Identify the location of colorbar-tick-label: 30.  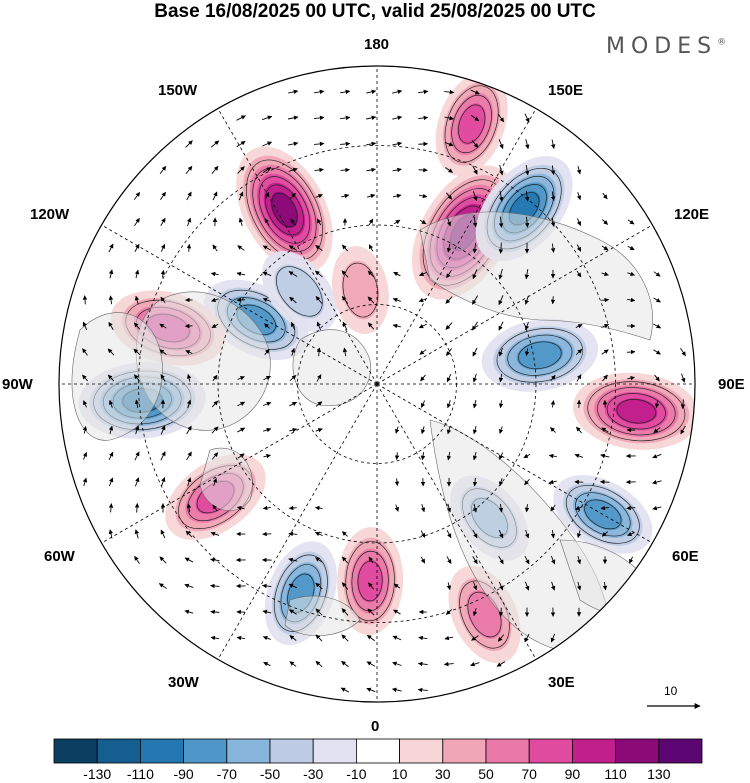
(443, 774).